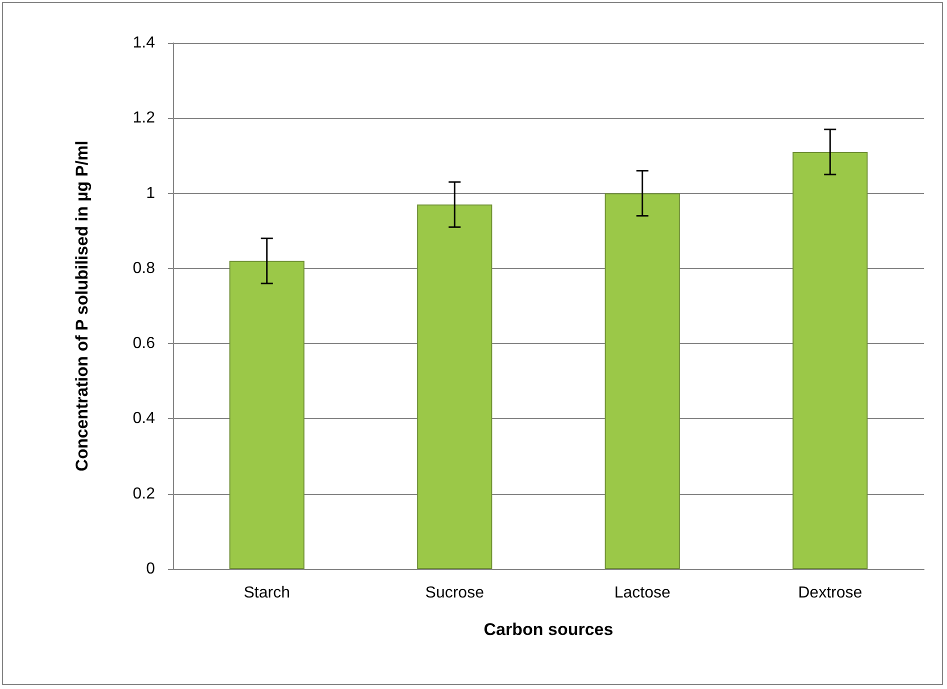  I want to click on y-tick-label: 0.4, so click(144, 419).